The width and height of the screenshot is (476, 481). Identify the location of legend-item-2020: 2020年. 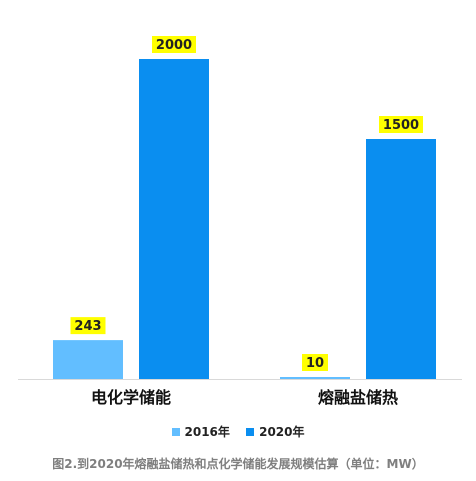
(275, 431).